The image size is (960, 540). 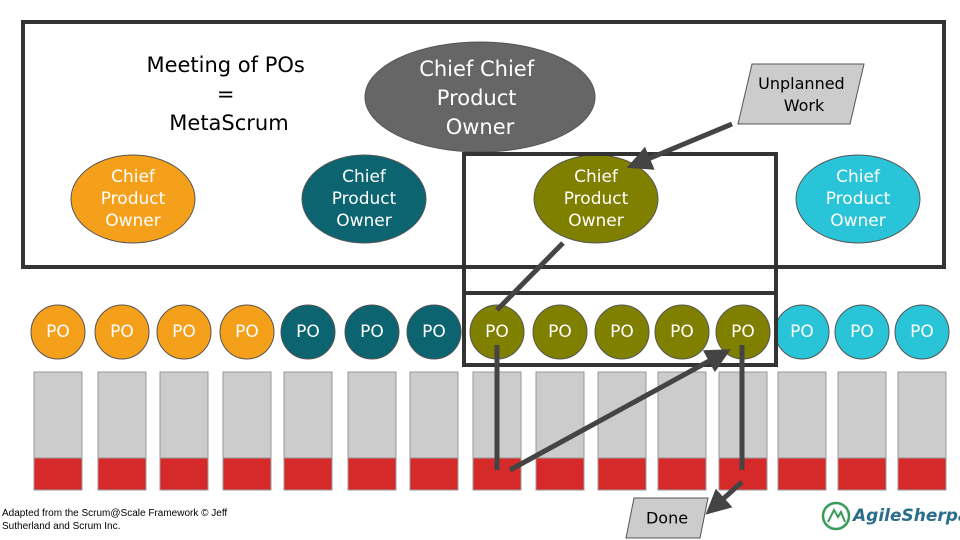 I want to click on unplanned-shape, so click(x=801, y=94).